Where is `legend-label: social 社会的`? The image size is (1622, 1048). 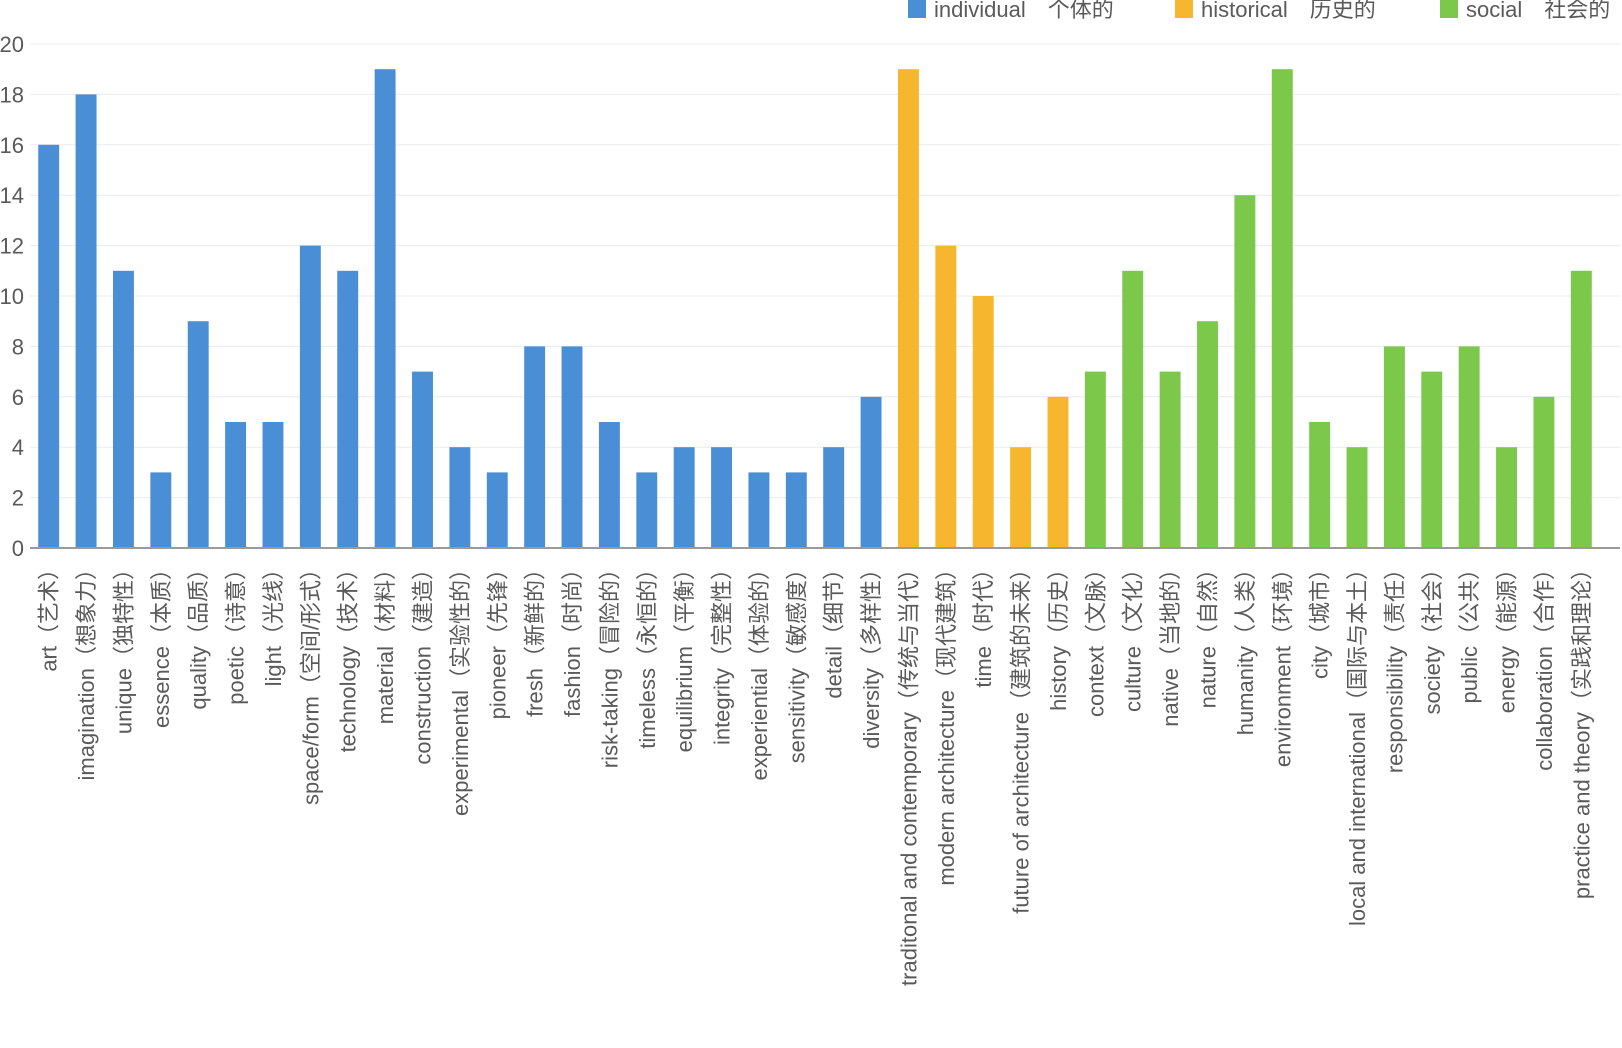
legend-label: social 社会的 is located at coordinates (1538, 11).